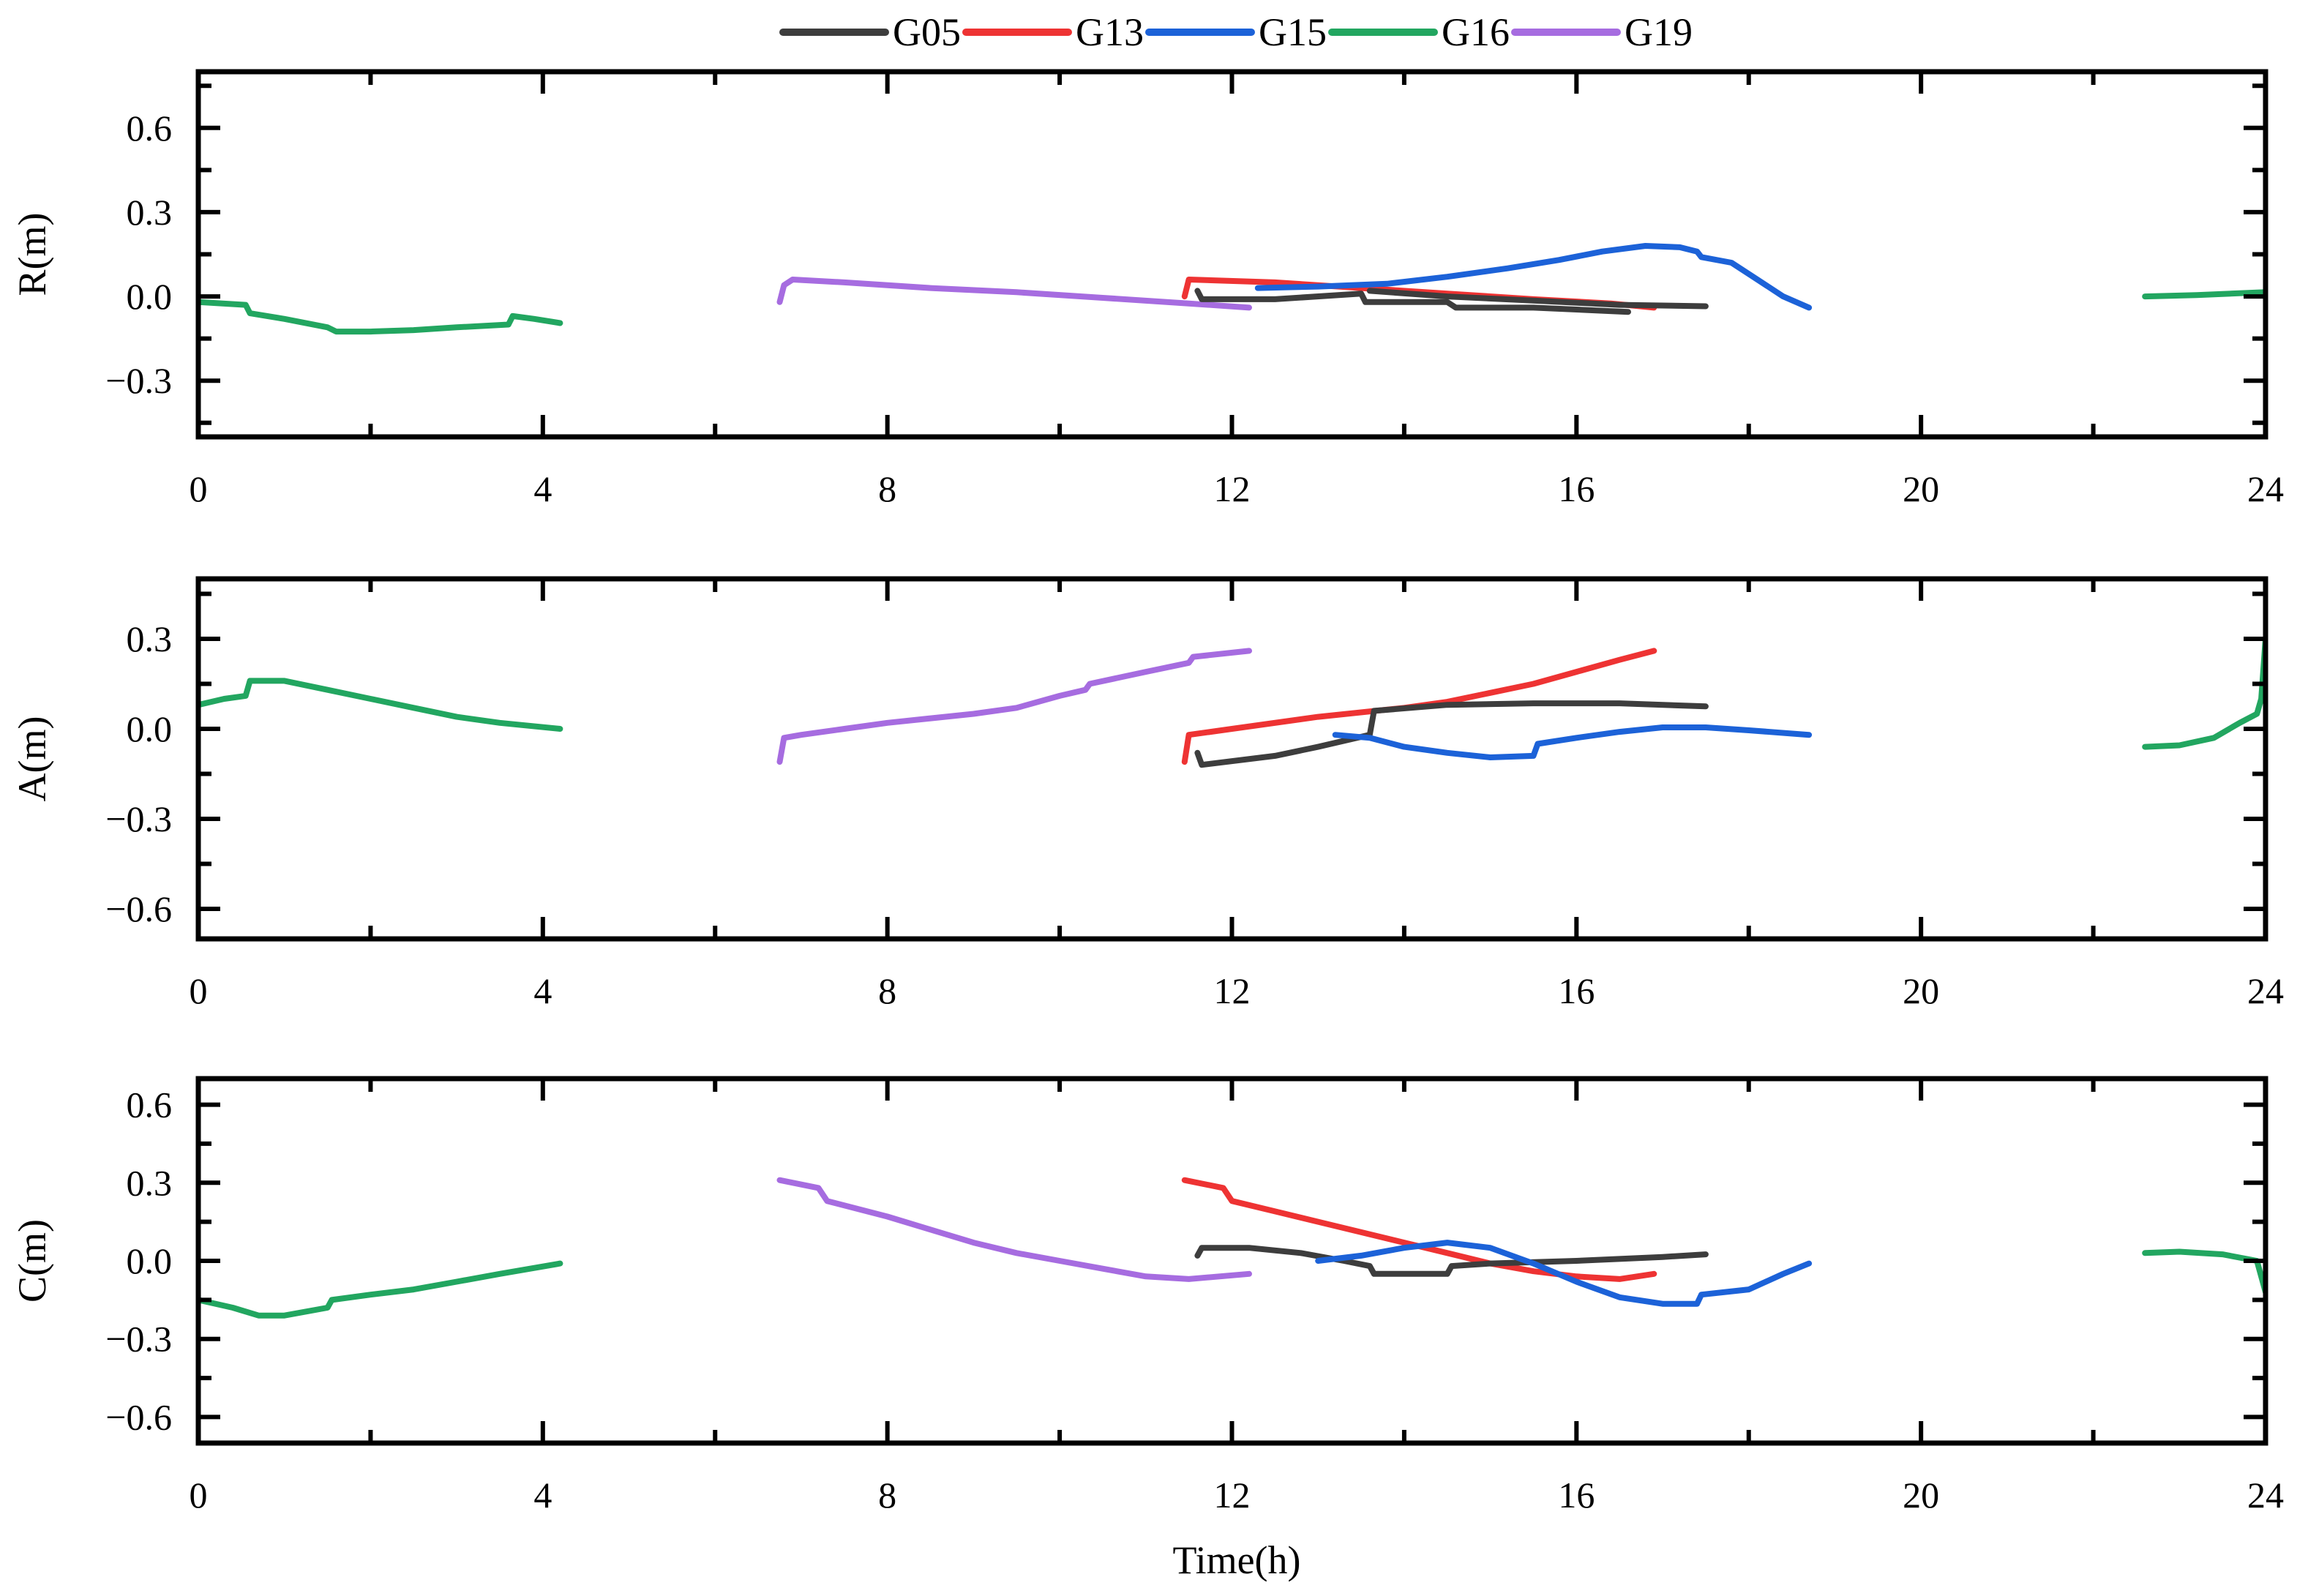  What do you see at coordinates (32, 254) in the screenshot?
I see `y-axis-label-r: R(m)` at bounding box center [32, 254].